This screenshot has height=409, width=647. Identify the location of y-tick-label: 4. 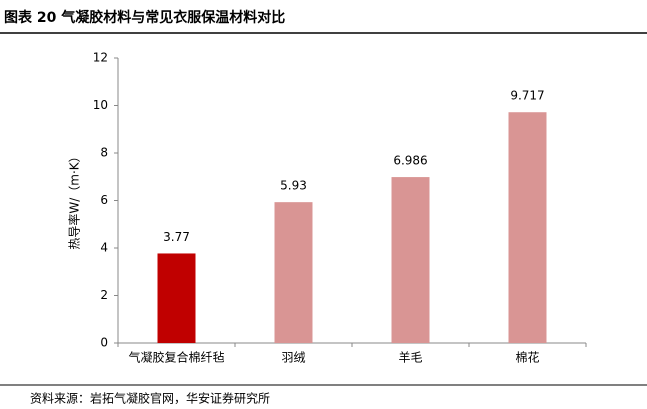
(104, 248).